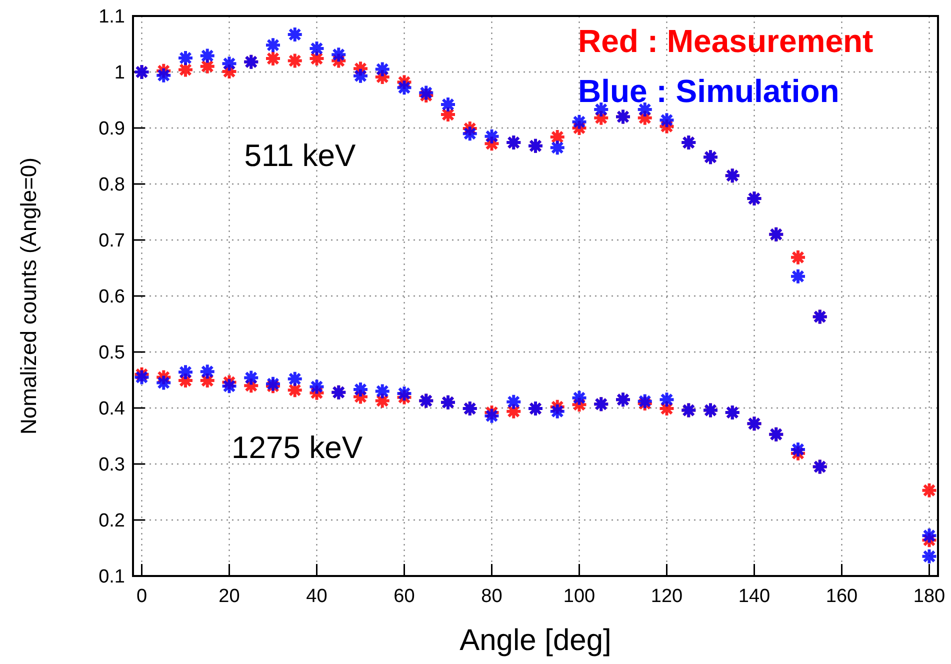  What do you see at coordinates (317, 596) in the screenshot?
I see `x-tick-label: 40` at bounding box center [317, 596].